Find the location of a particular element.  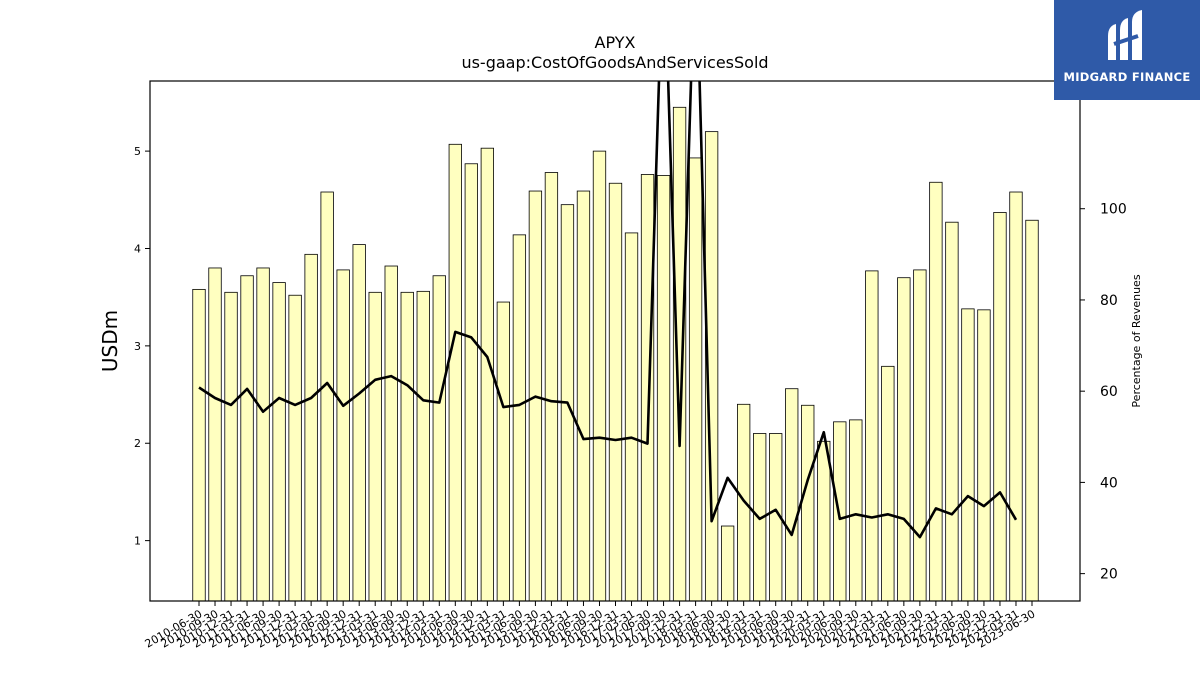

brand-logo: MIDGARD FINANCE is located at coordinates (1127, 50).